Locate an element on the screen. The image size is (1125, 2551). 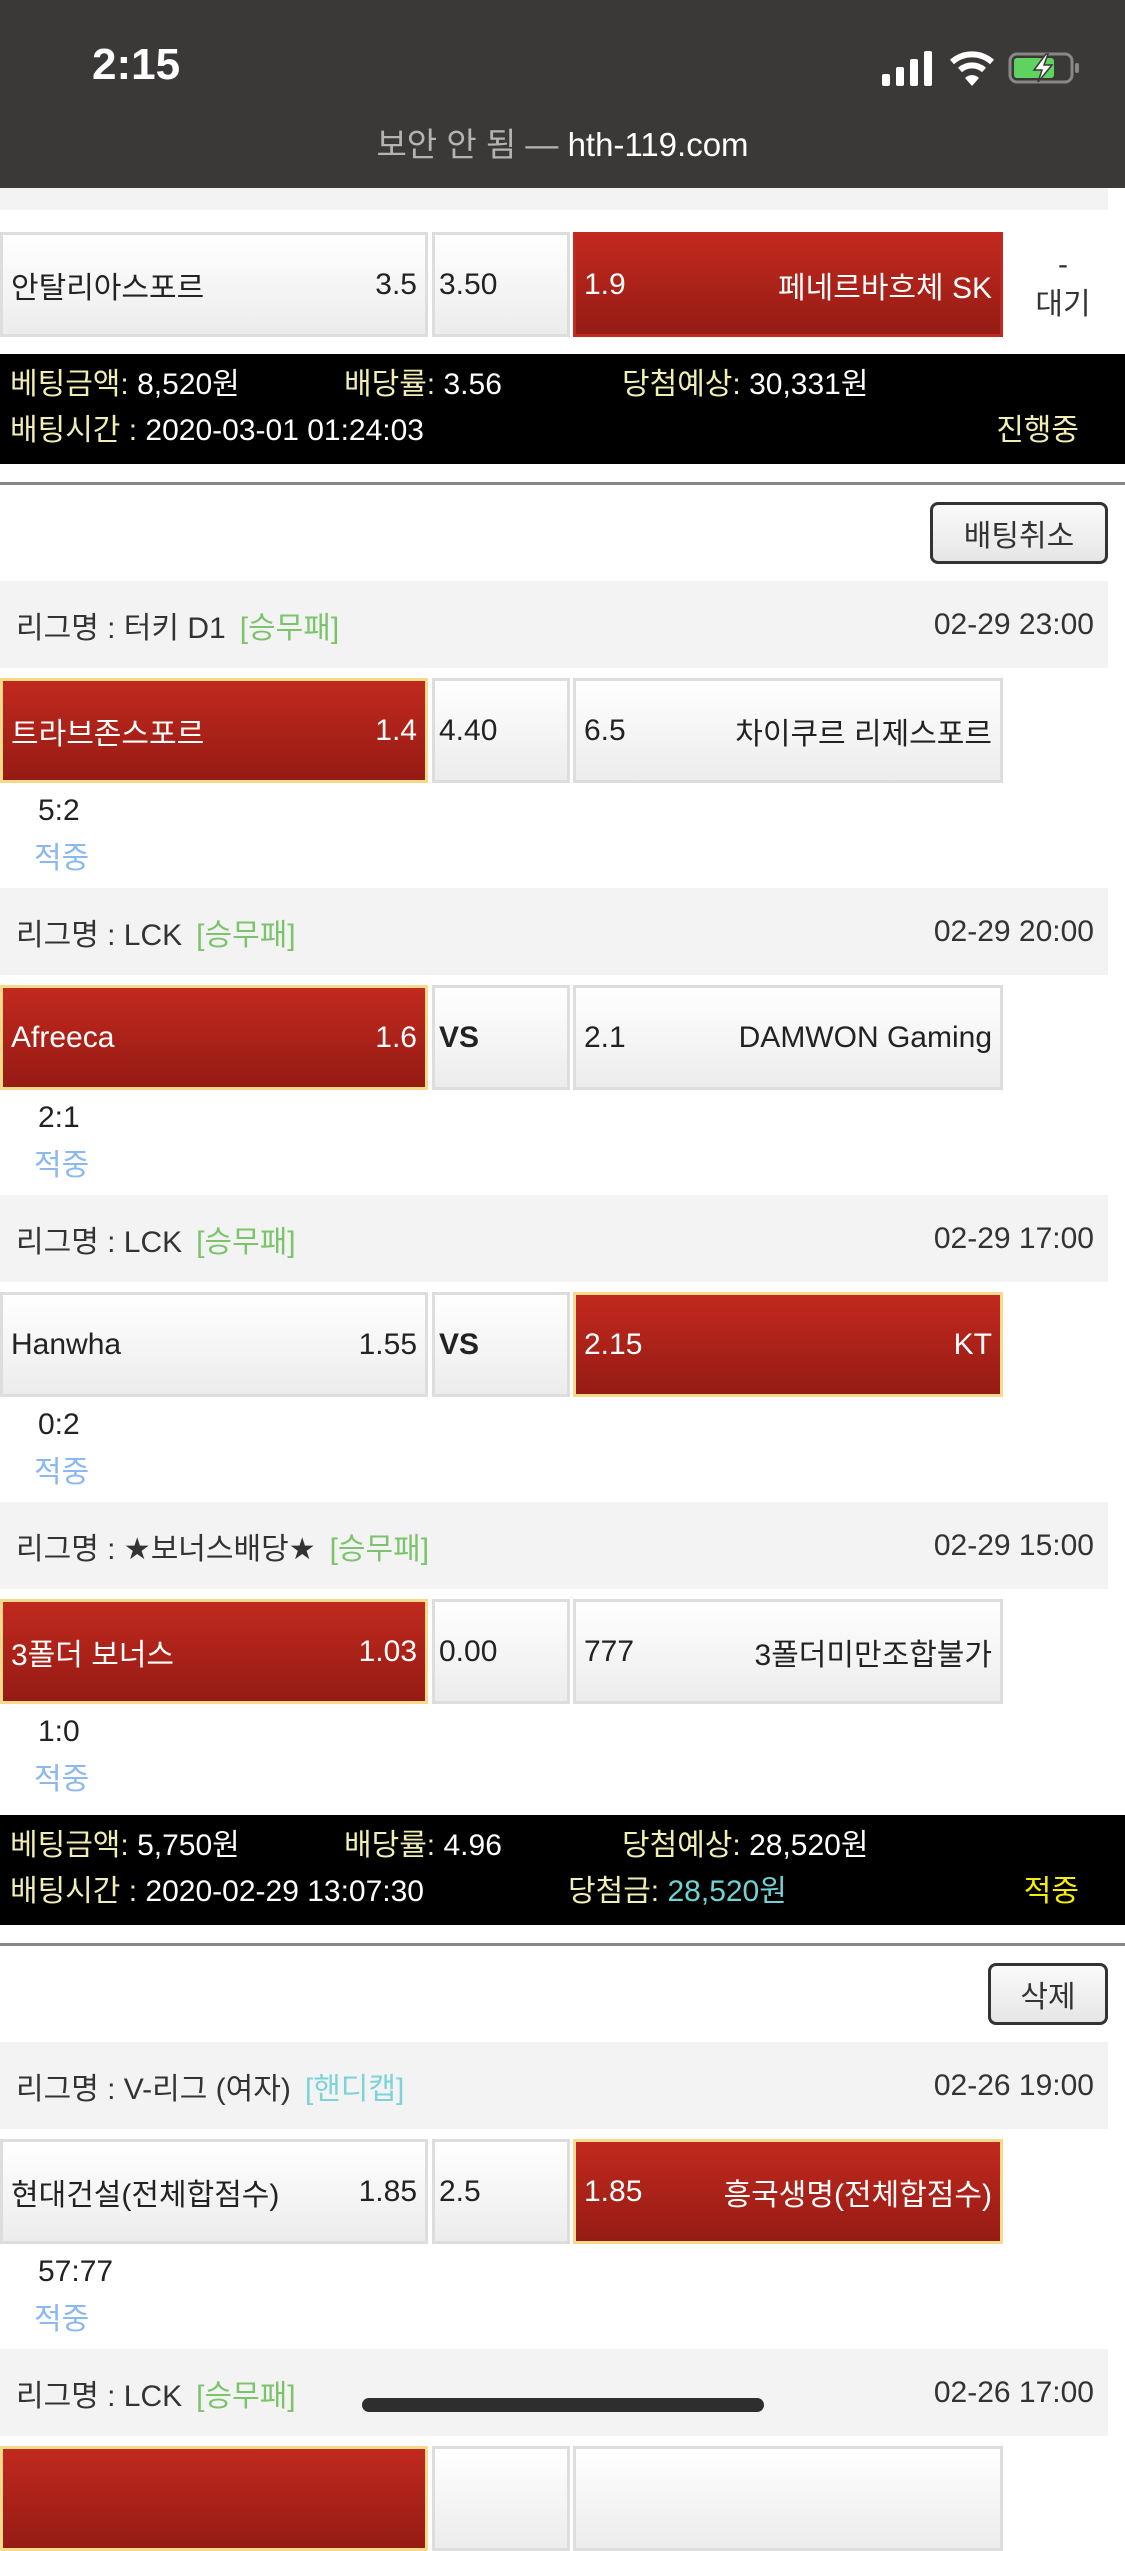
match-datetime: 02-29 15:00 is located at coordinates (1013, 1545).